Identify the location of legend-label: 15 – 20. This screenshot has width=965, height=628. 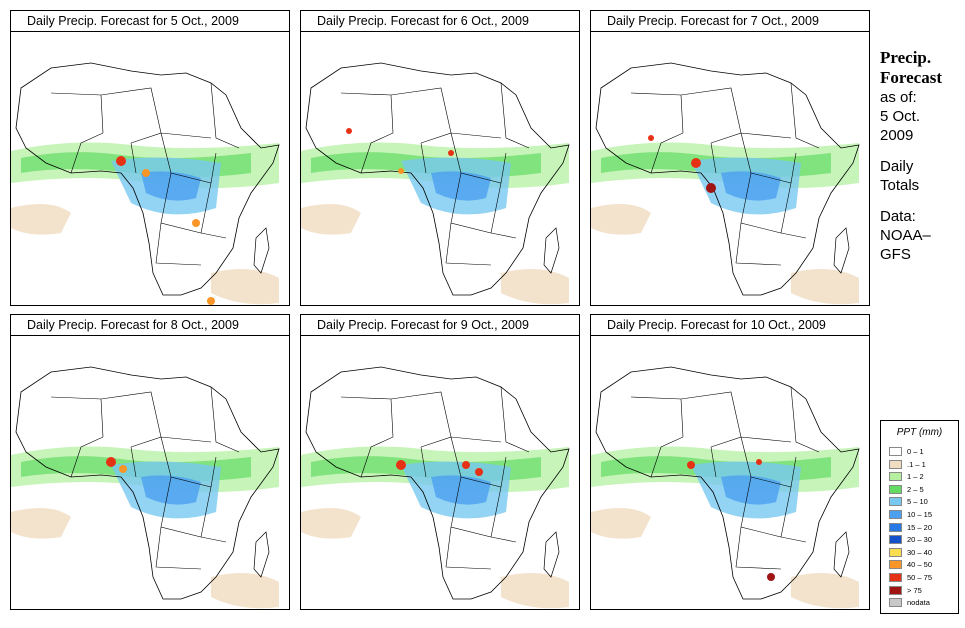
(920, 527).